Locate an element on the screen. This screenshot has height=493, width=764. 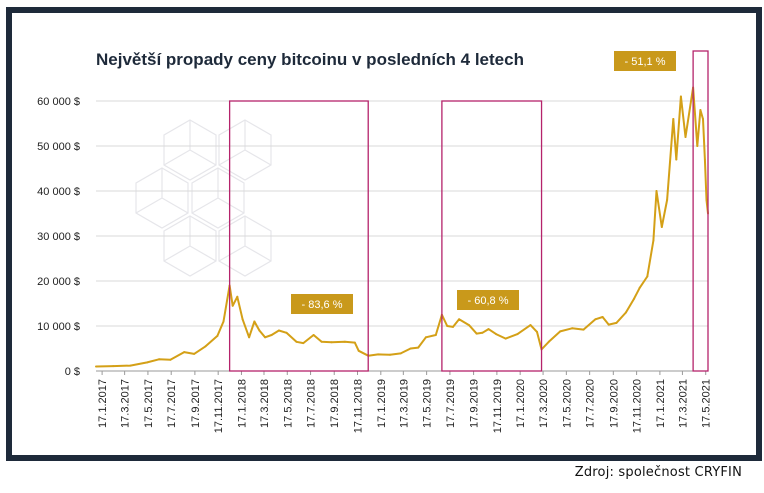
x-tick-label: 17.11.2018 is located at coordinates (359, 406).